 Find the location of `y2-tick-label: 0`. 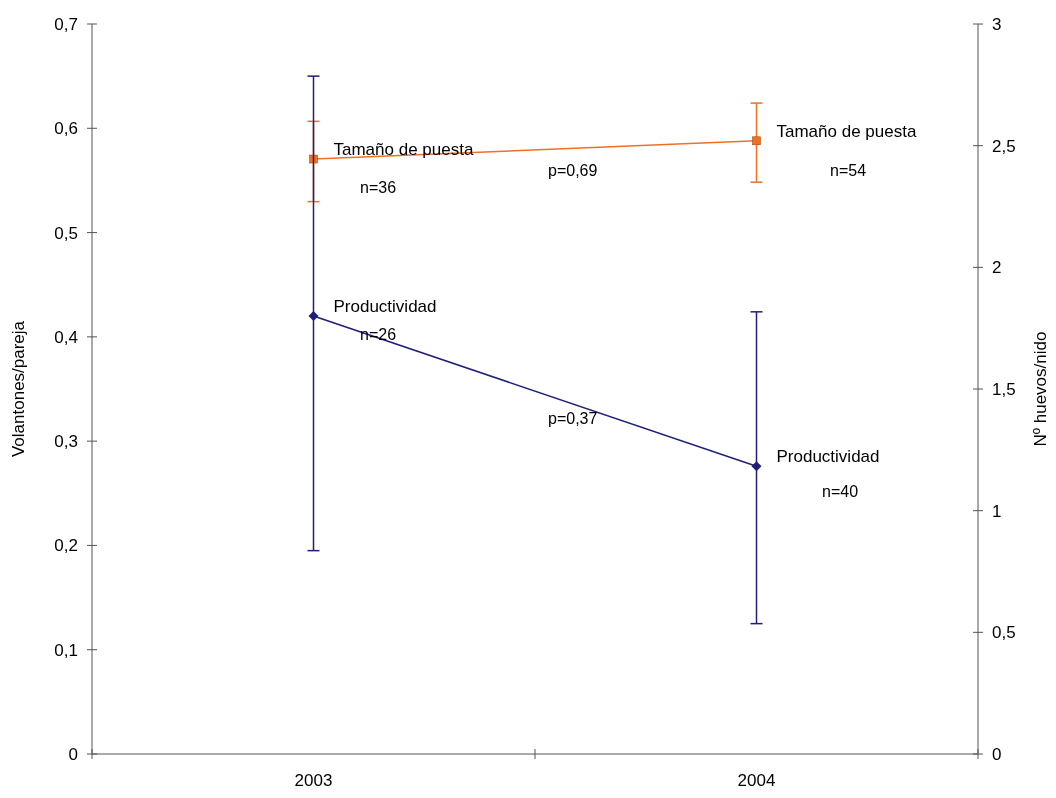

y2-tick-label: 0 is located at coordinates (997, 754).